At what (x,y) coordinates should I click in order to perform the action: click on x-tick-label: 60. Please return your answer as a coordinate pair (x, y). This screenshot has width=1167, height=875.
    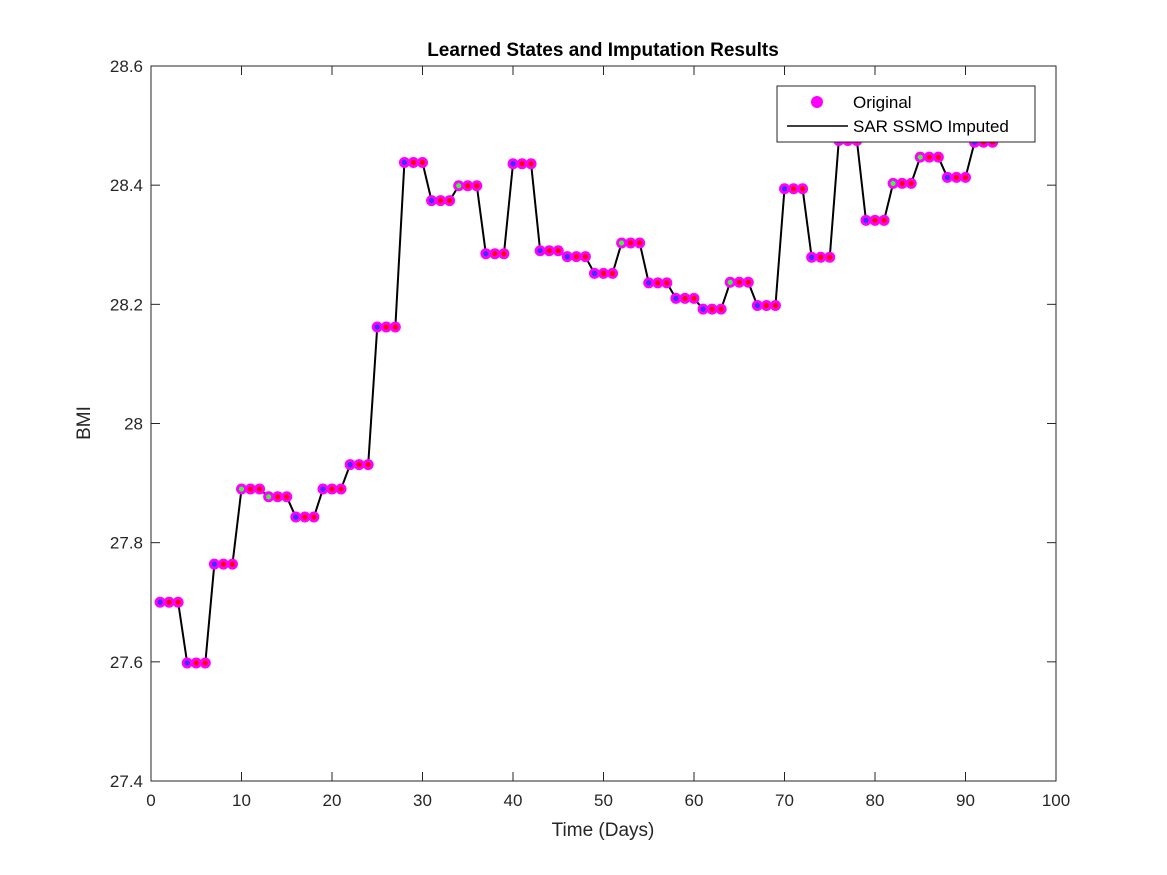
    Looking at the image, I should click on (694, 800).